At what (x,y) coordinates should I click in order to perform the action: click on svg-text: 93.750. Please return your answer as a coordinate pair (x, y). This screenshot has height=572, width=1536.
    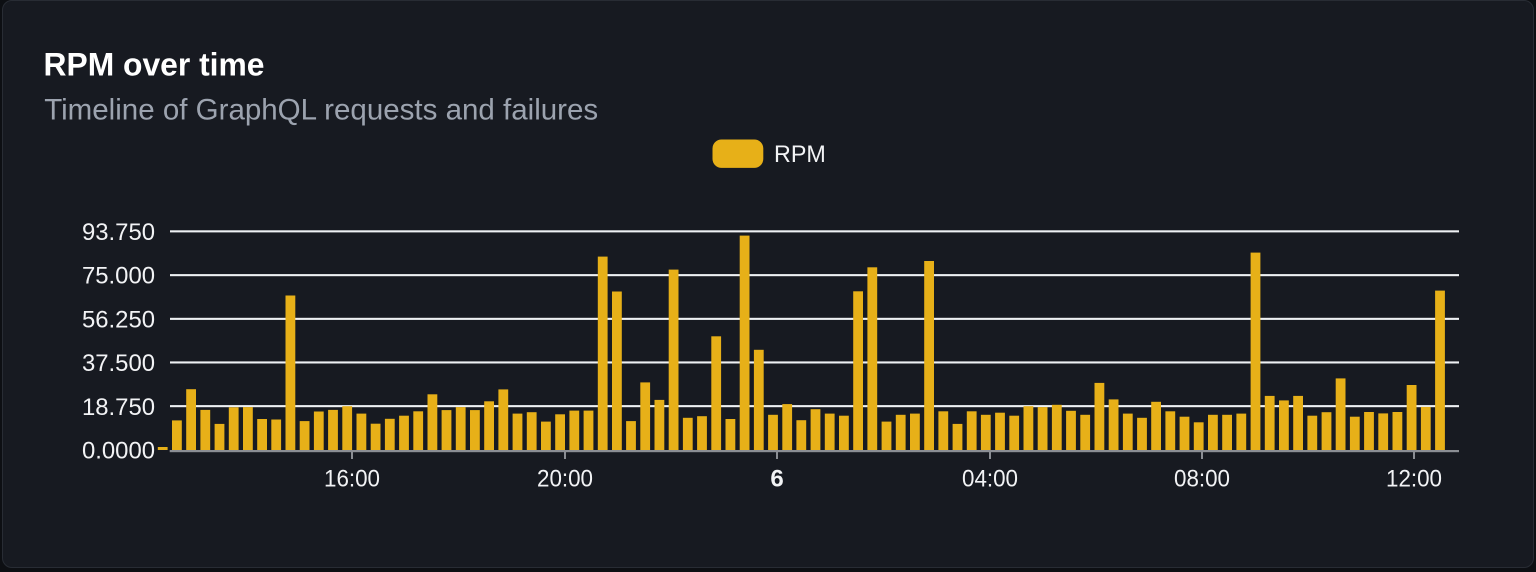
    Looking at the image, I should click on (118, 232).